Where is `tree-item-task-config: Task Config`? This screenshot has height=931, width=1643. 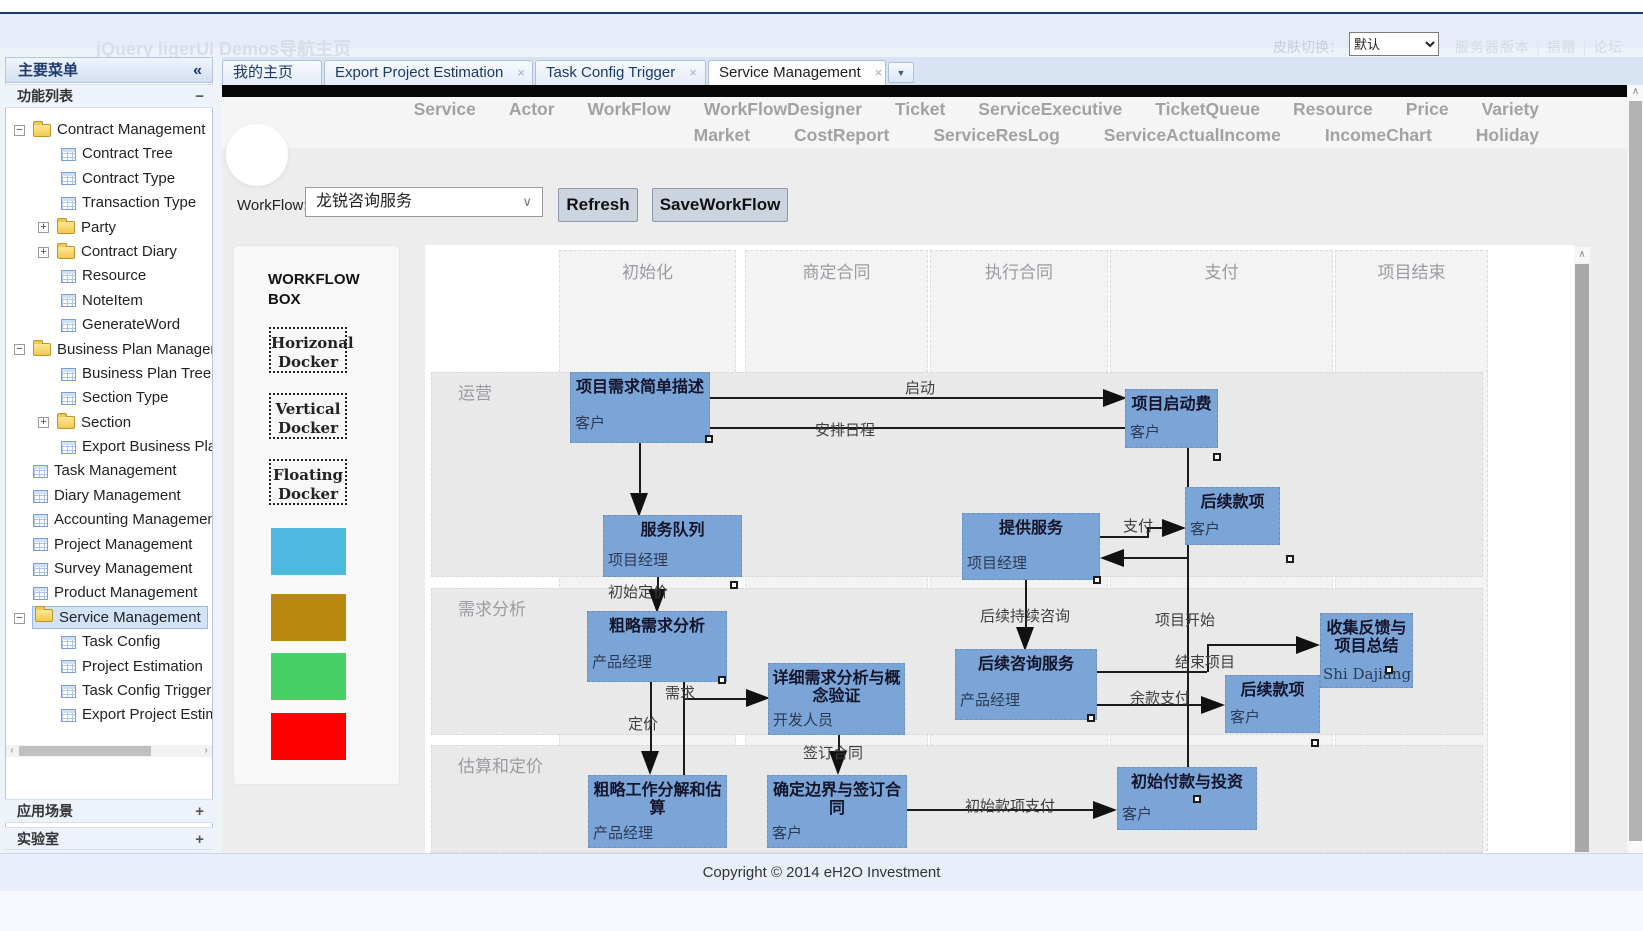 tree-item-task-config: Task Config is located at coordinates (109, 642).